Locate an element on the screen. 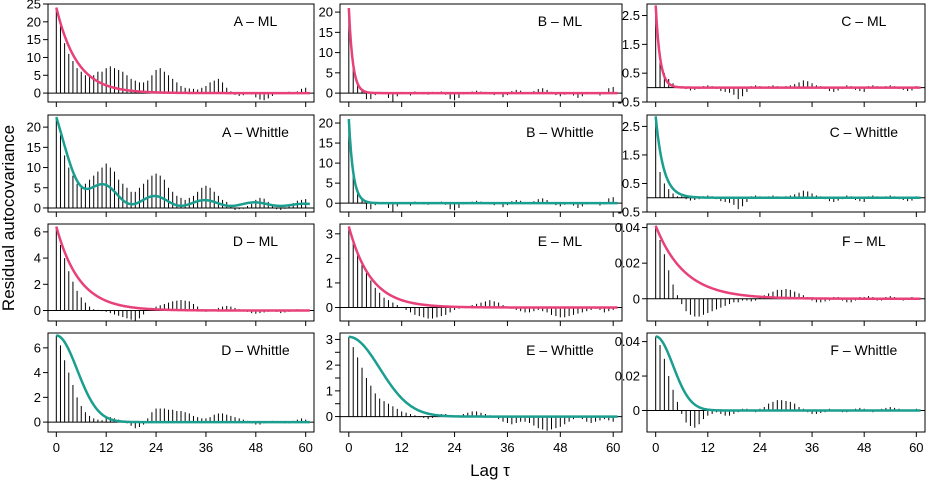 The image size is (937, 485). panel-b-whittle: 0 5 10 15 20 B – Whittle is located at coordinates (471, 165).